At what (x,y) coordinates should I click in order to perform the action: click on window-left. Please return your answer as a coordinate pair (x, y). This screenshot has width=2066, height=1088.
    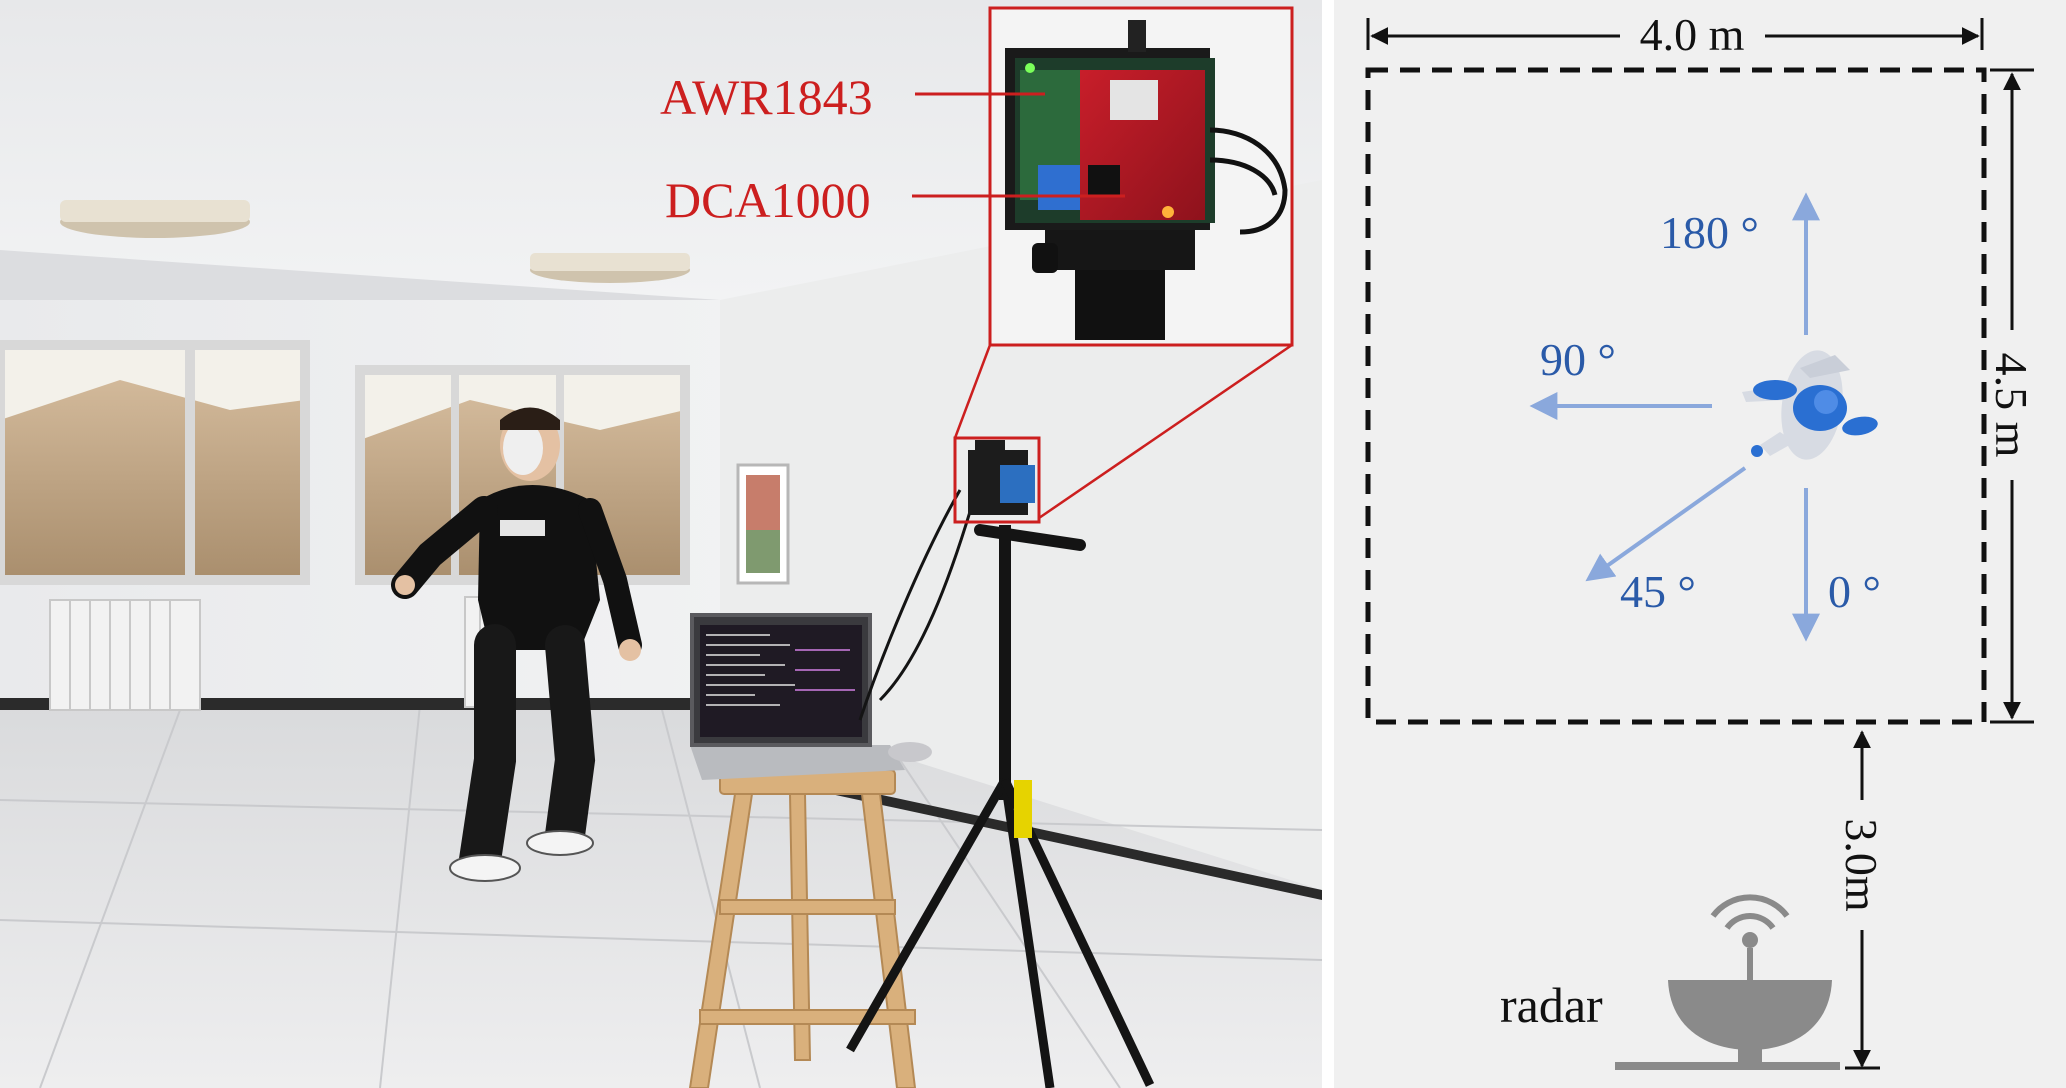
    Looking at the image, I should click on (155, 462).